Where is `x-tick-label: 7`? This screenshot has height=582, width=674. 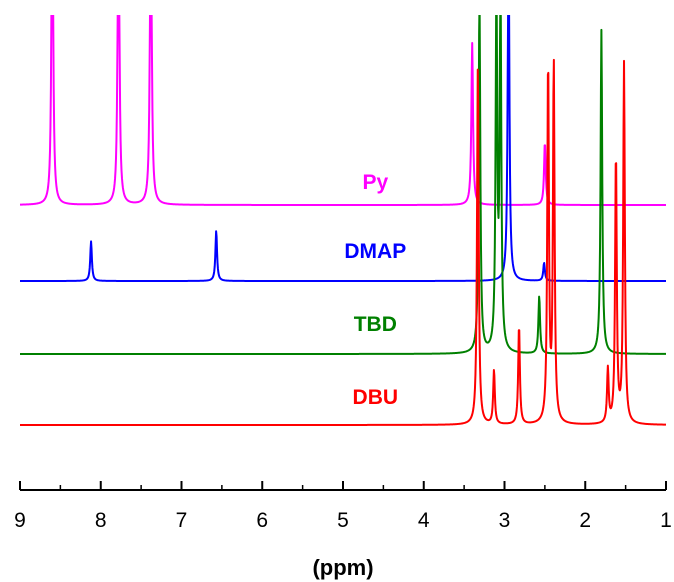 x-tick-label: 7 is located at coordinates (182, 520).